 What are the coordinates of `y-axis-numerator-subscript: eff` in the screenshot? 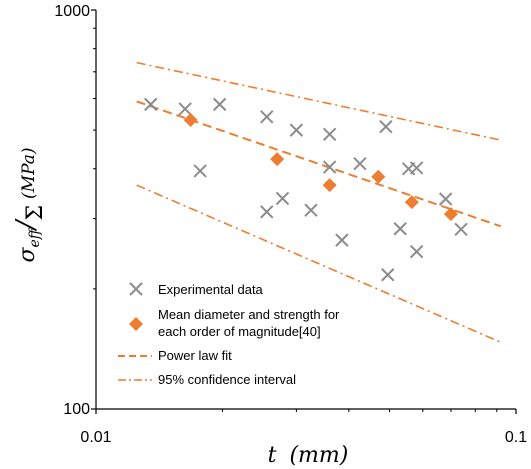 It's located at (35, 237).